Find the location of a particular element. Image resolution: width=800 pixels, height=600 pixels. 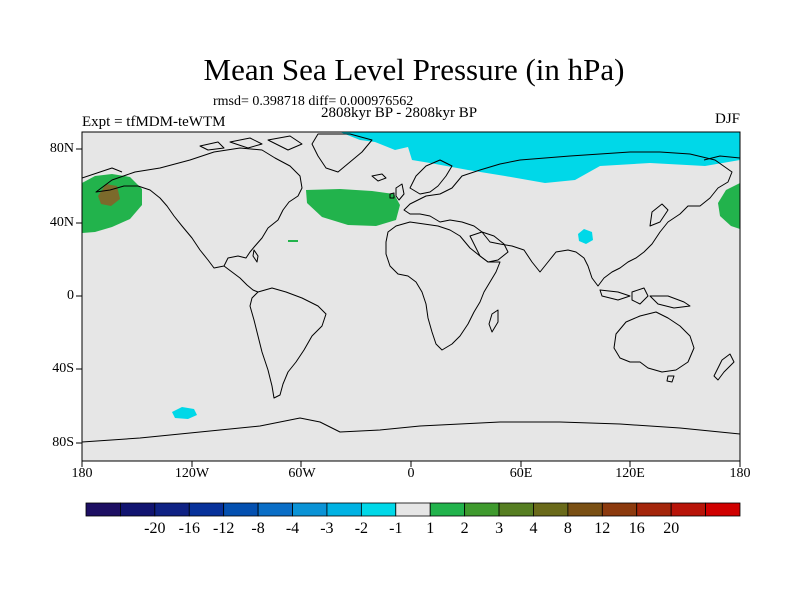

season-label: DJF is located at coordinates (727, 119).